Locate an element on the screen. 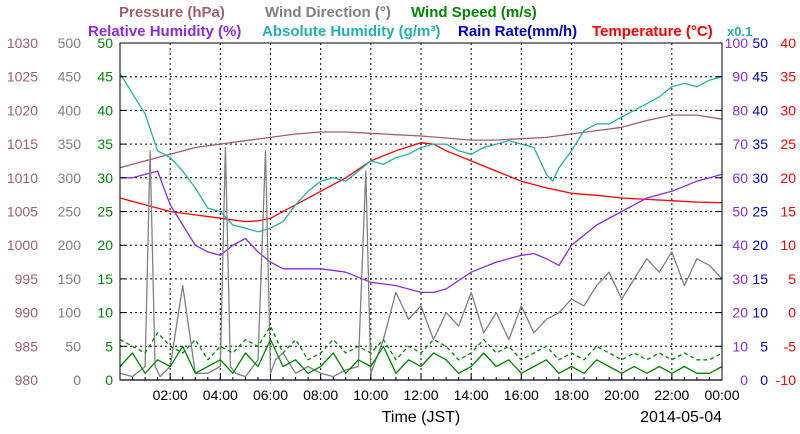 This screenshot has height=434, width=800. wind_direction-tick-label: 300 is located at coordinates (70, 178).